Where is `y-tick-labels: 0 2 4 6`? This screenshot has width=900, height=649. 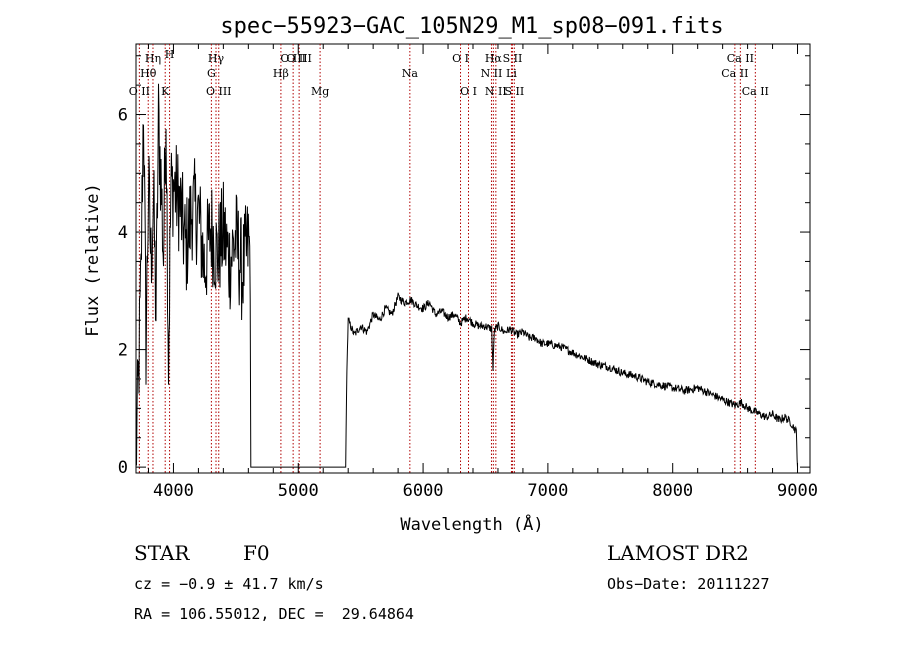
y-tick-labels: 0 2 4 6 is located at coordinates (123, 292).